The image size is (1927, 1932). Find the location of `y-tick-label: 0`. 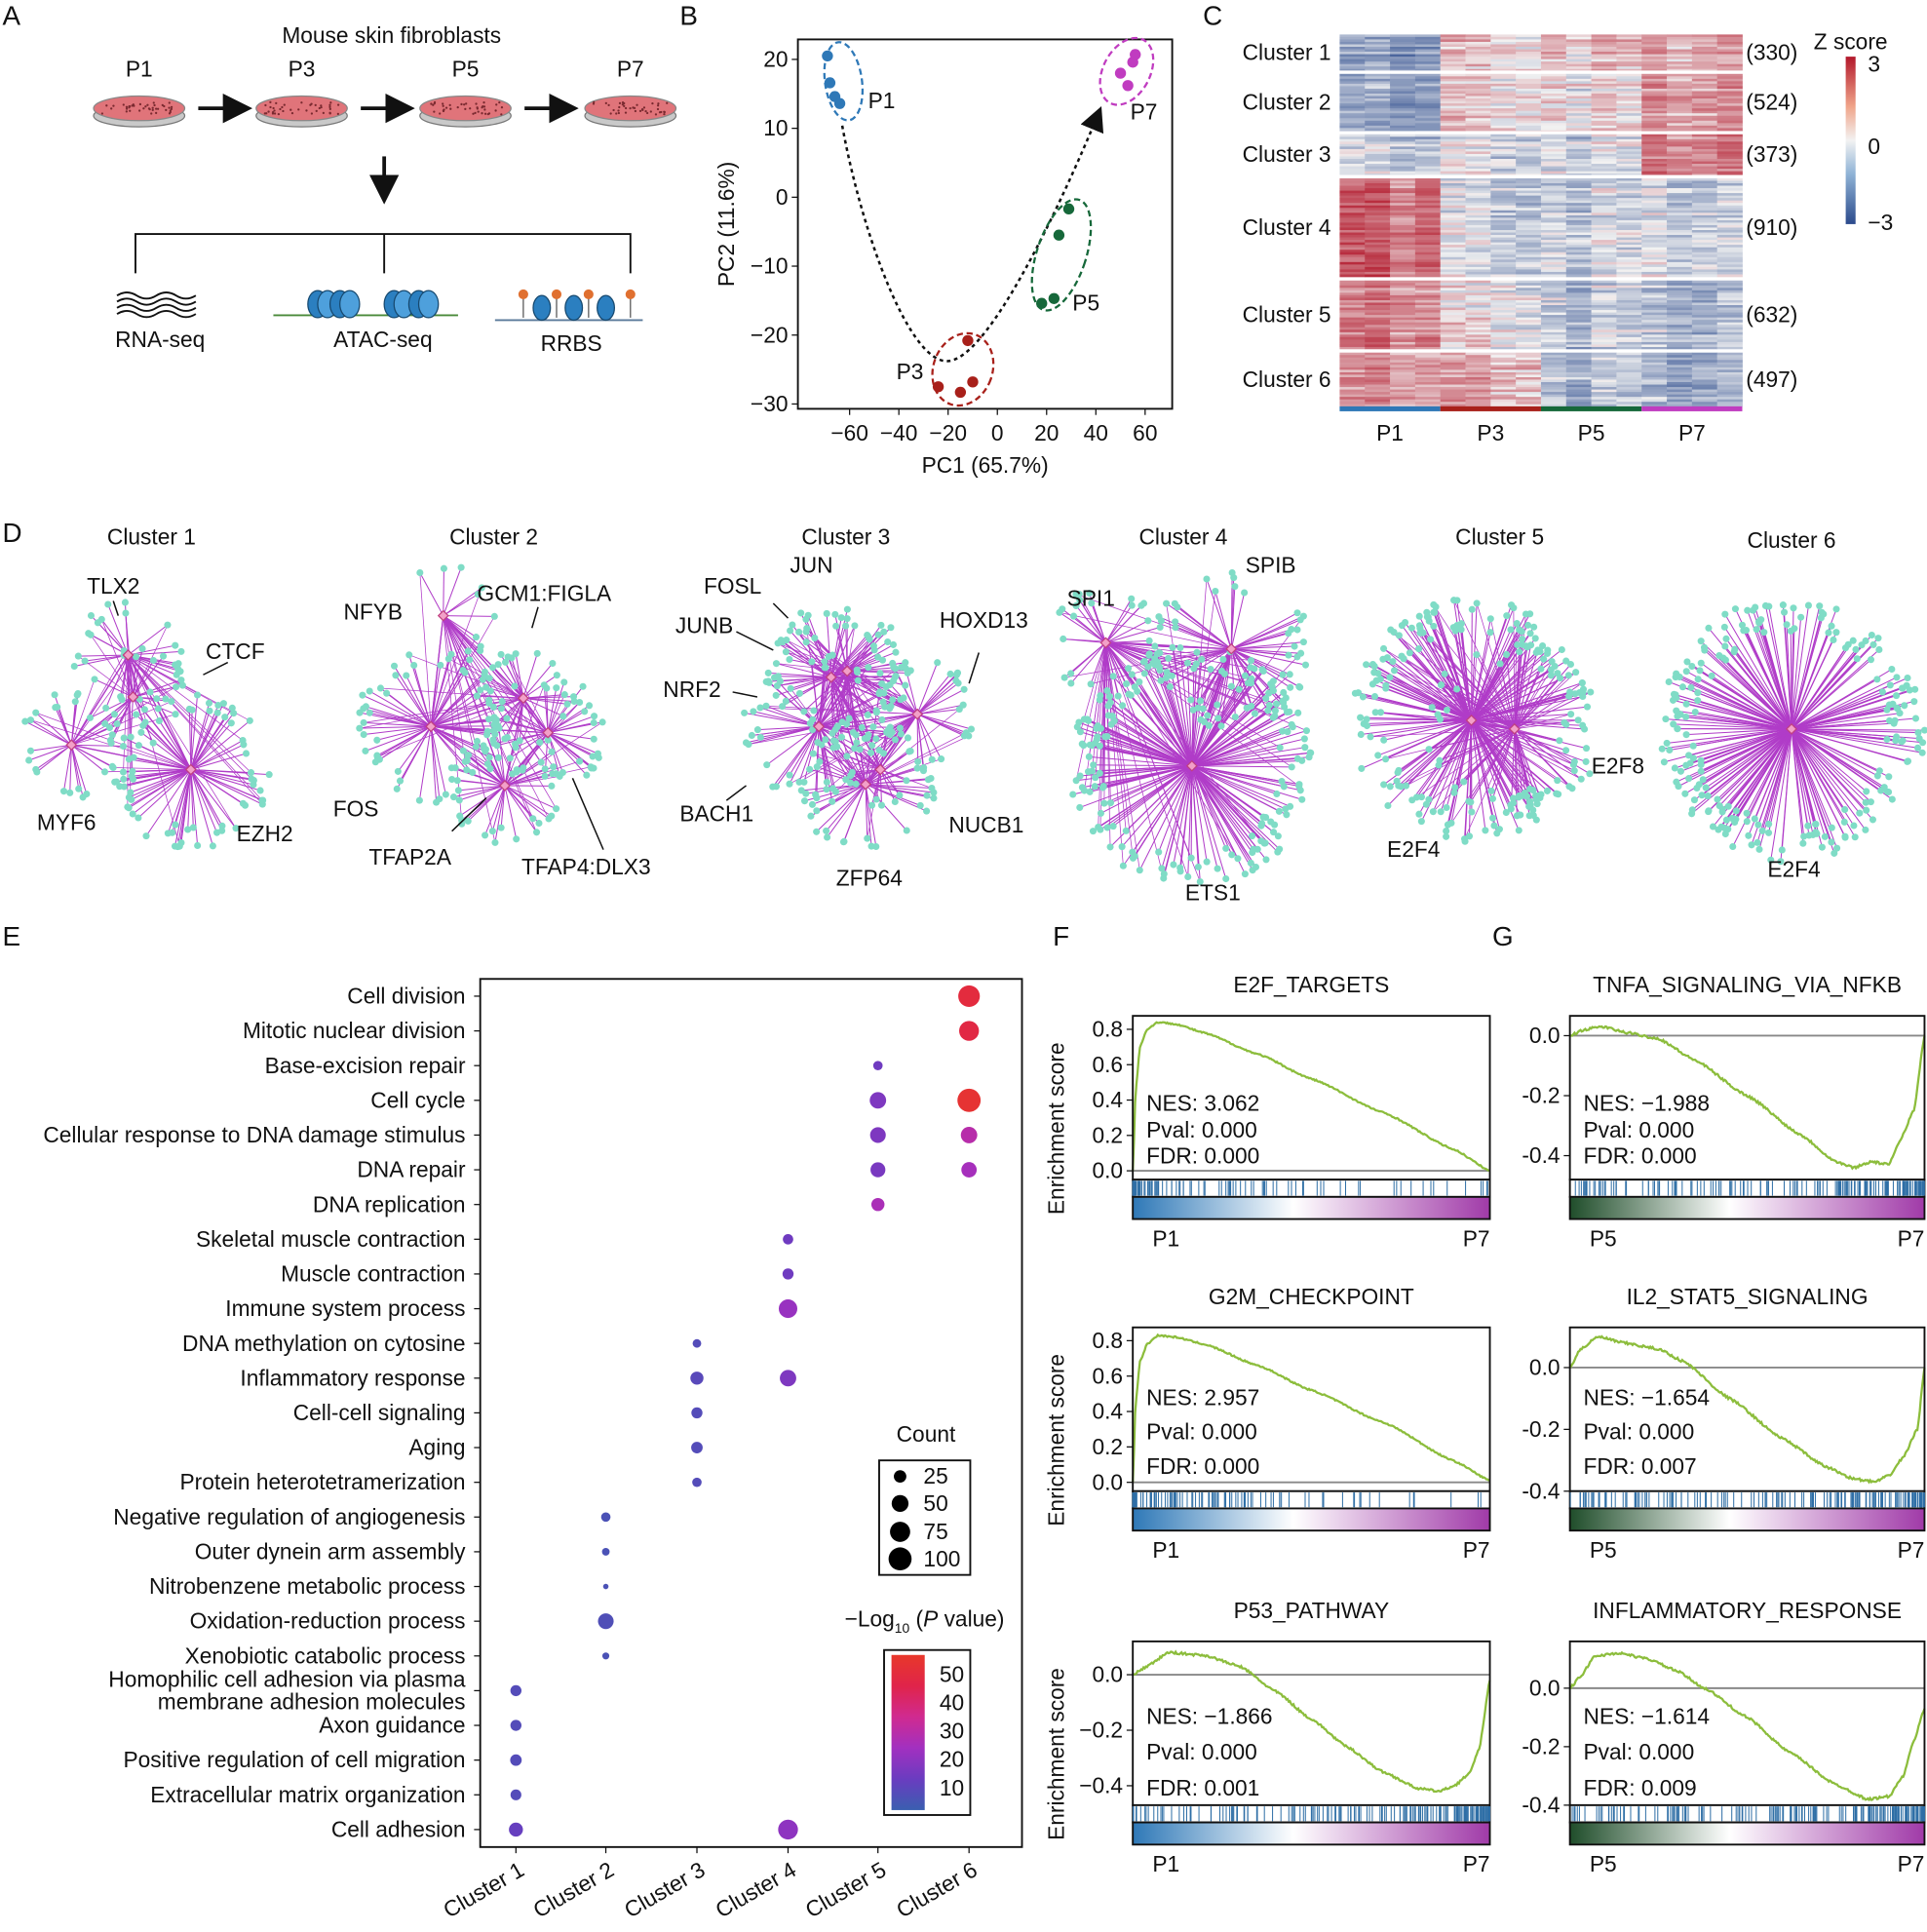

y-tick-label: 0 is located at coordinates (782, 197).